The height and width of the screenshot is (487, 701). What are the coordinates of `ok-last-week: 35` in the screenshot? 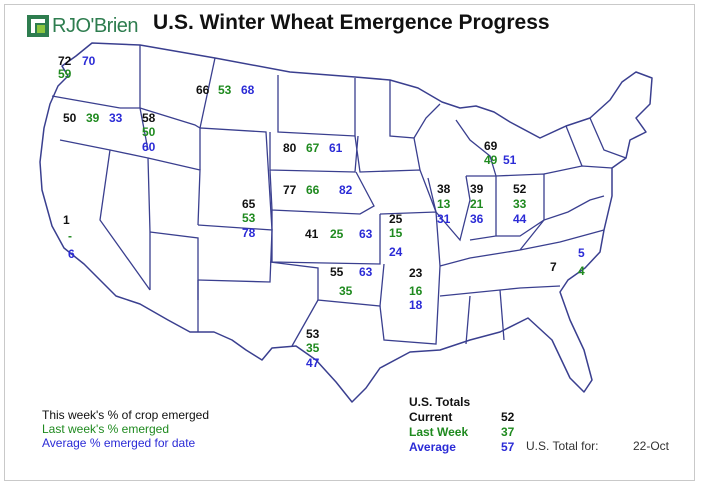 It's located at (346, 291).